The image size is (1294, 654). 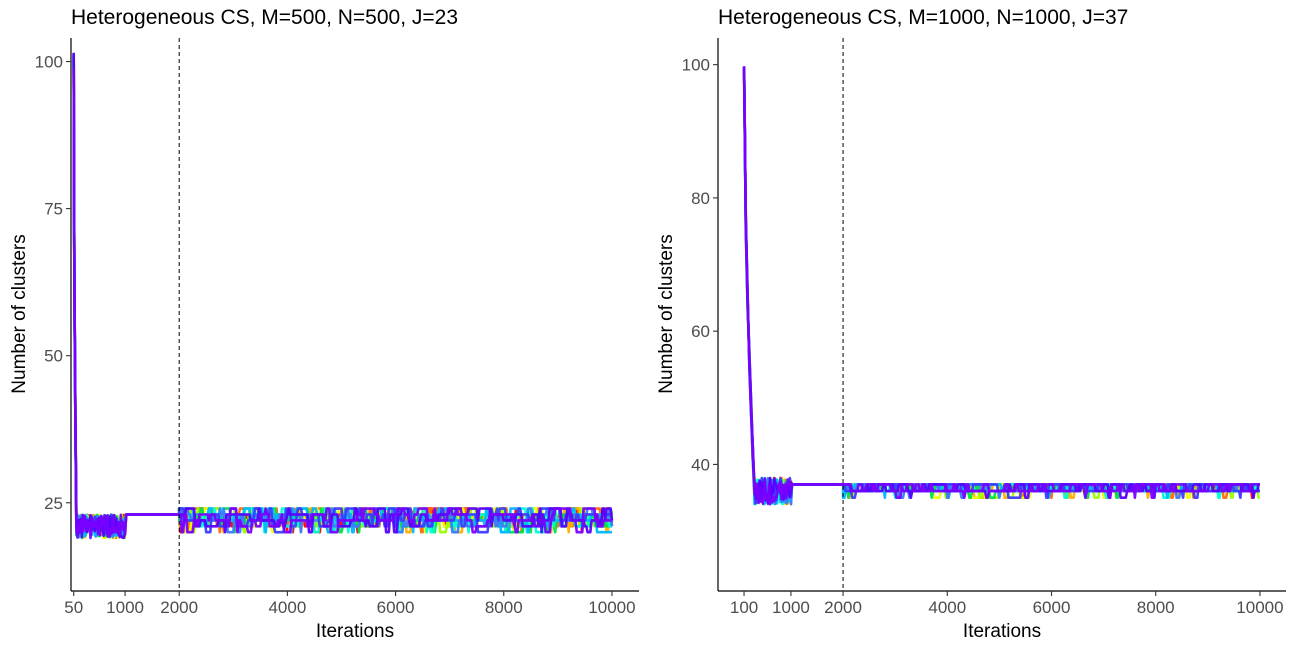 What do you see at coordinates (1007, 604) in the screenshot?
I see `panel-right-x-ticks: 100 1000 2000 4000 6000 8000 10000` at bounding box center [1007, 604].